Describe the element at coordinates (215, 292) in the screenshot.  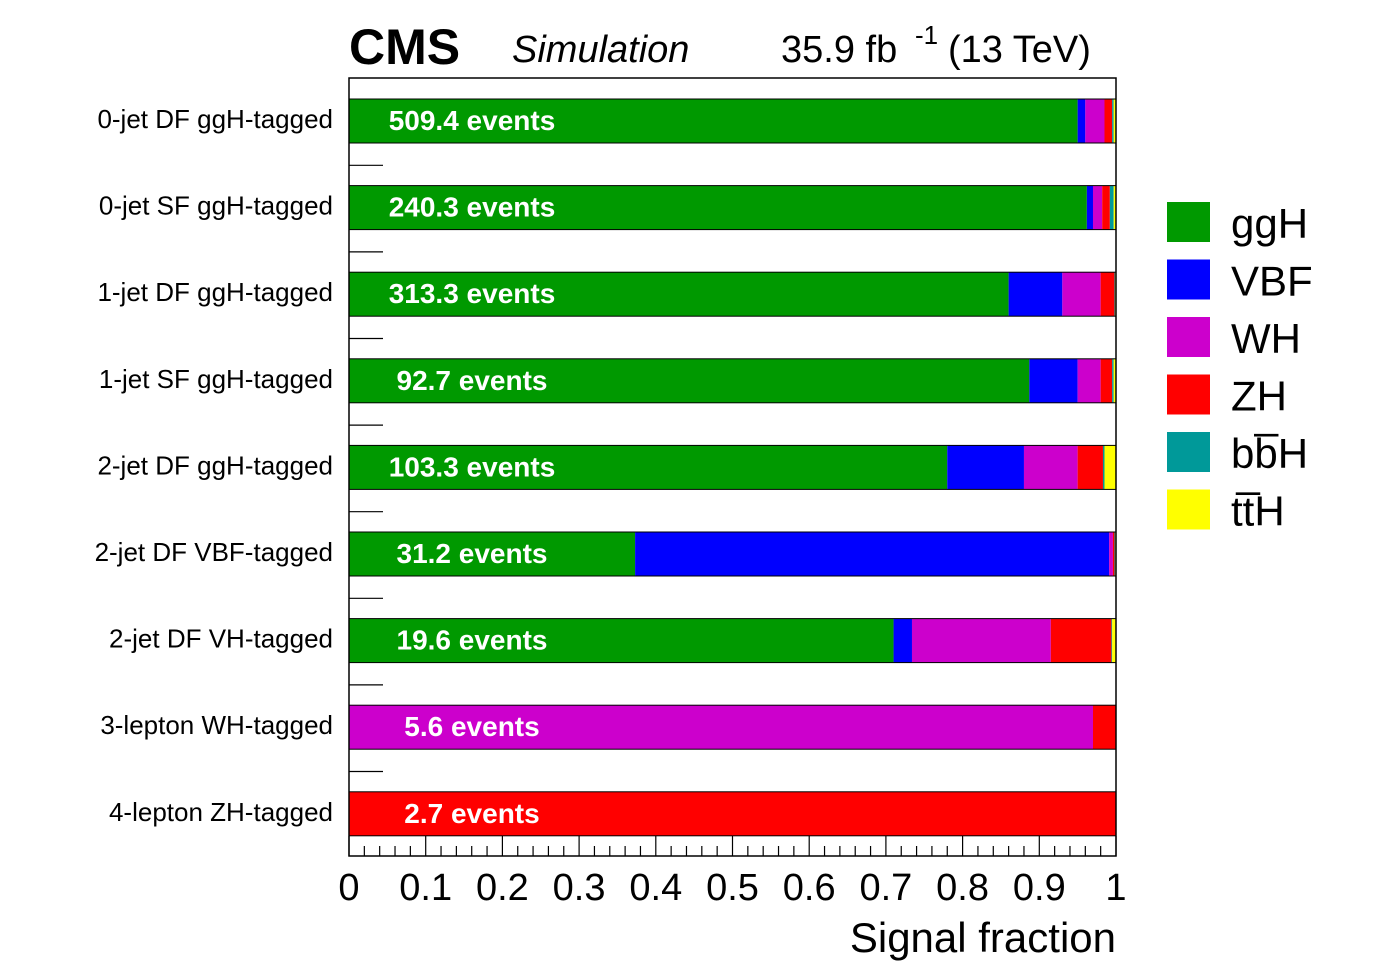
I see `category-label: 1-jet DF ggH-tagged` at that location.